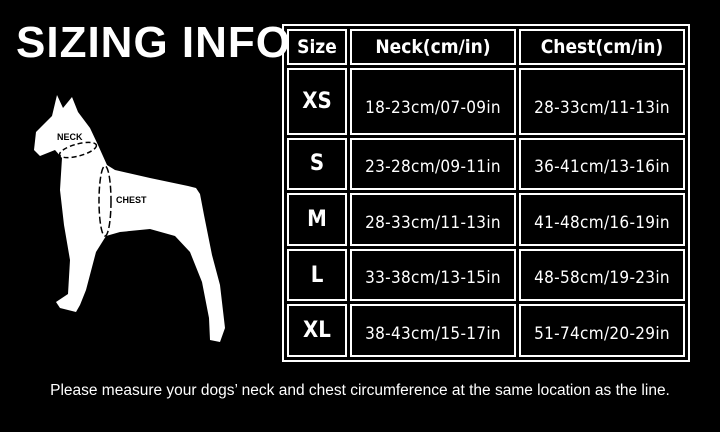  What do you see at coordinates (602, 330) in the screenshot?
I see `chest-cell: 51-74cm/20-29in` at bounding box center [602, 330].